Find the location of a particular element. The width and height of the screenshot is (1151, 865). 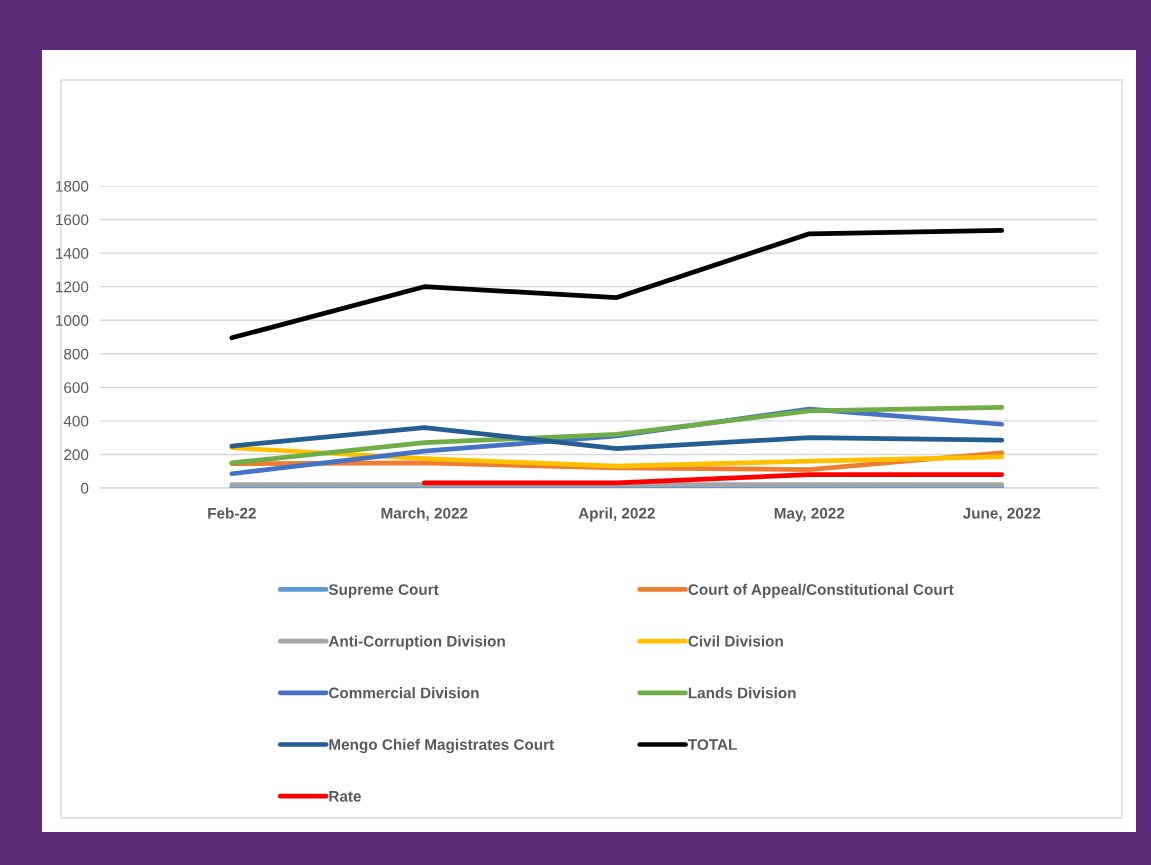

legend-label: Mengo Chief Magistrates Court is located at coordinates (441, 746).